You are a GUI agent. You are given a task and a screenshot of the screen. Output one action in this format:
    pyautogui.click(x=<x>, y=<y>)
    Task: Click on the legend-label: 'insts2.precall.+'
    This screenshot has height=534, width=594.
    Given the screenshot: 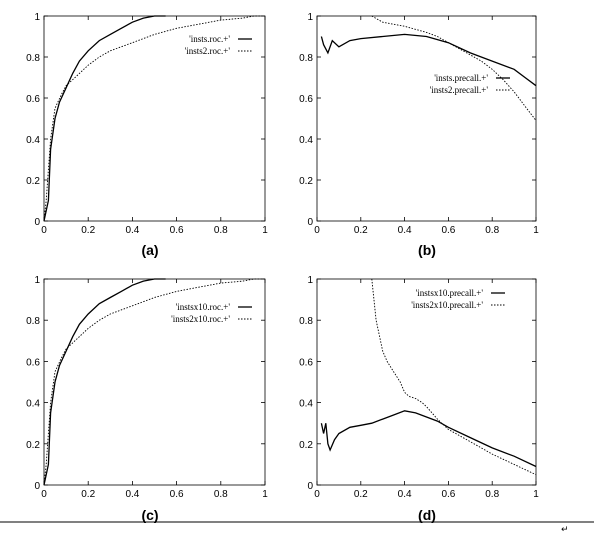 What is the action you would take?
    pyautogui.click(x=459, y=90)
    